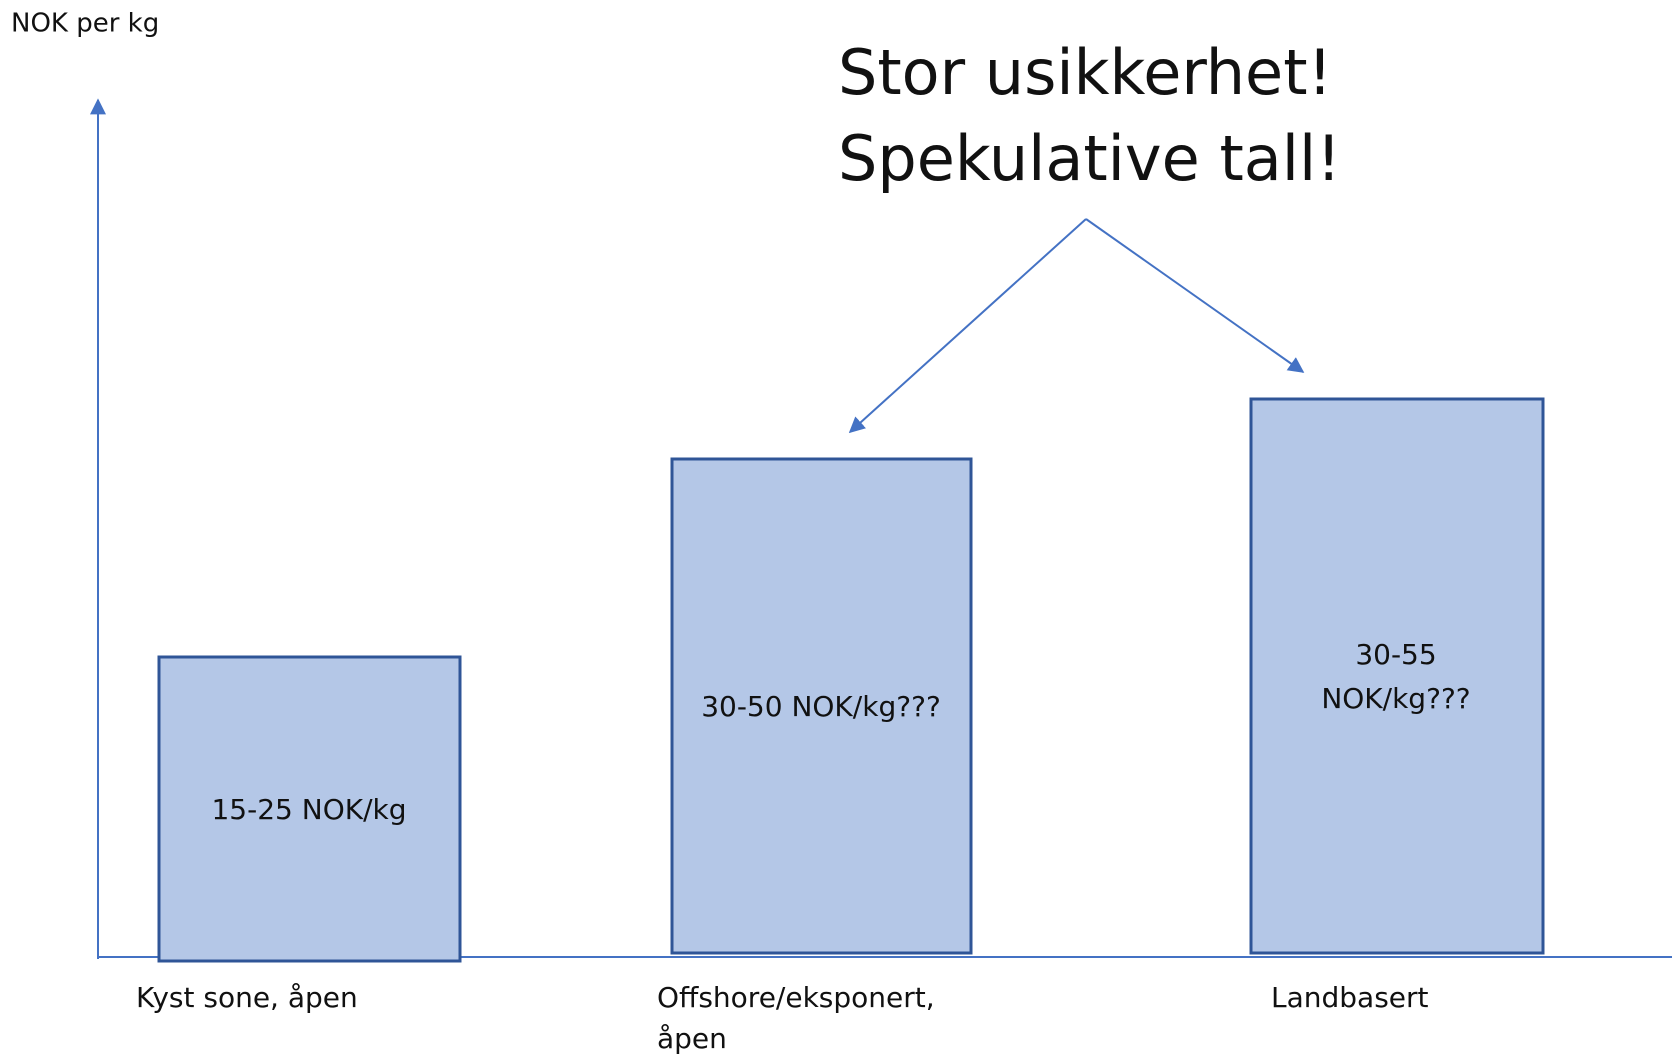 Image resolution: width=1672 pixels, height=1056 pixels. What do you see at coordinates (247, 997) in the screenshot?
I see `category-label: Kyst sone, åpen` at bounding box center [247, 997].